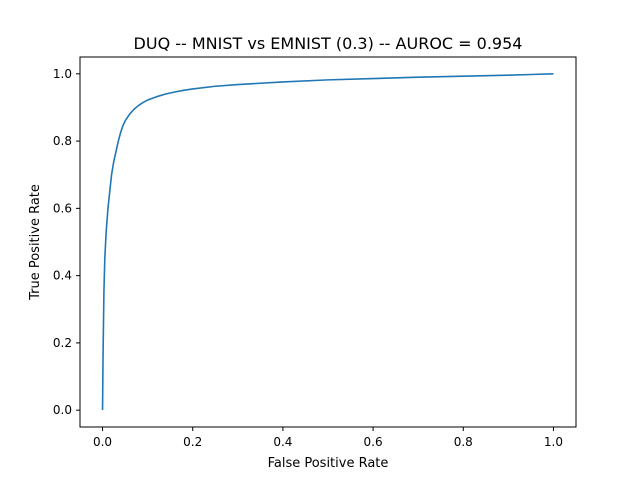 The height and width of the screenshot is (485, 640). I want to click on y-tick-label: 0.6, so click(62, 208).